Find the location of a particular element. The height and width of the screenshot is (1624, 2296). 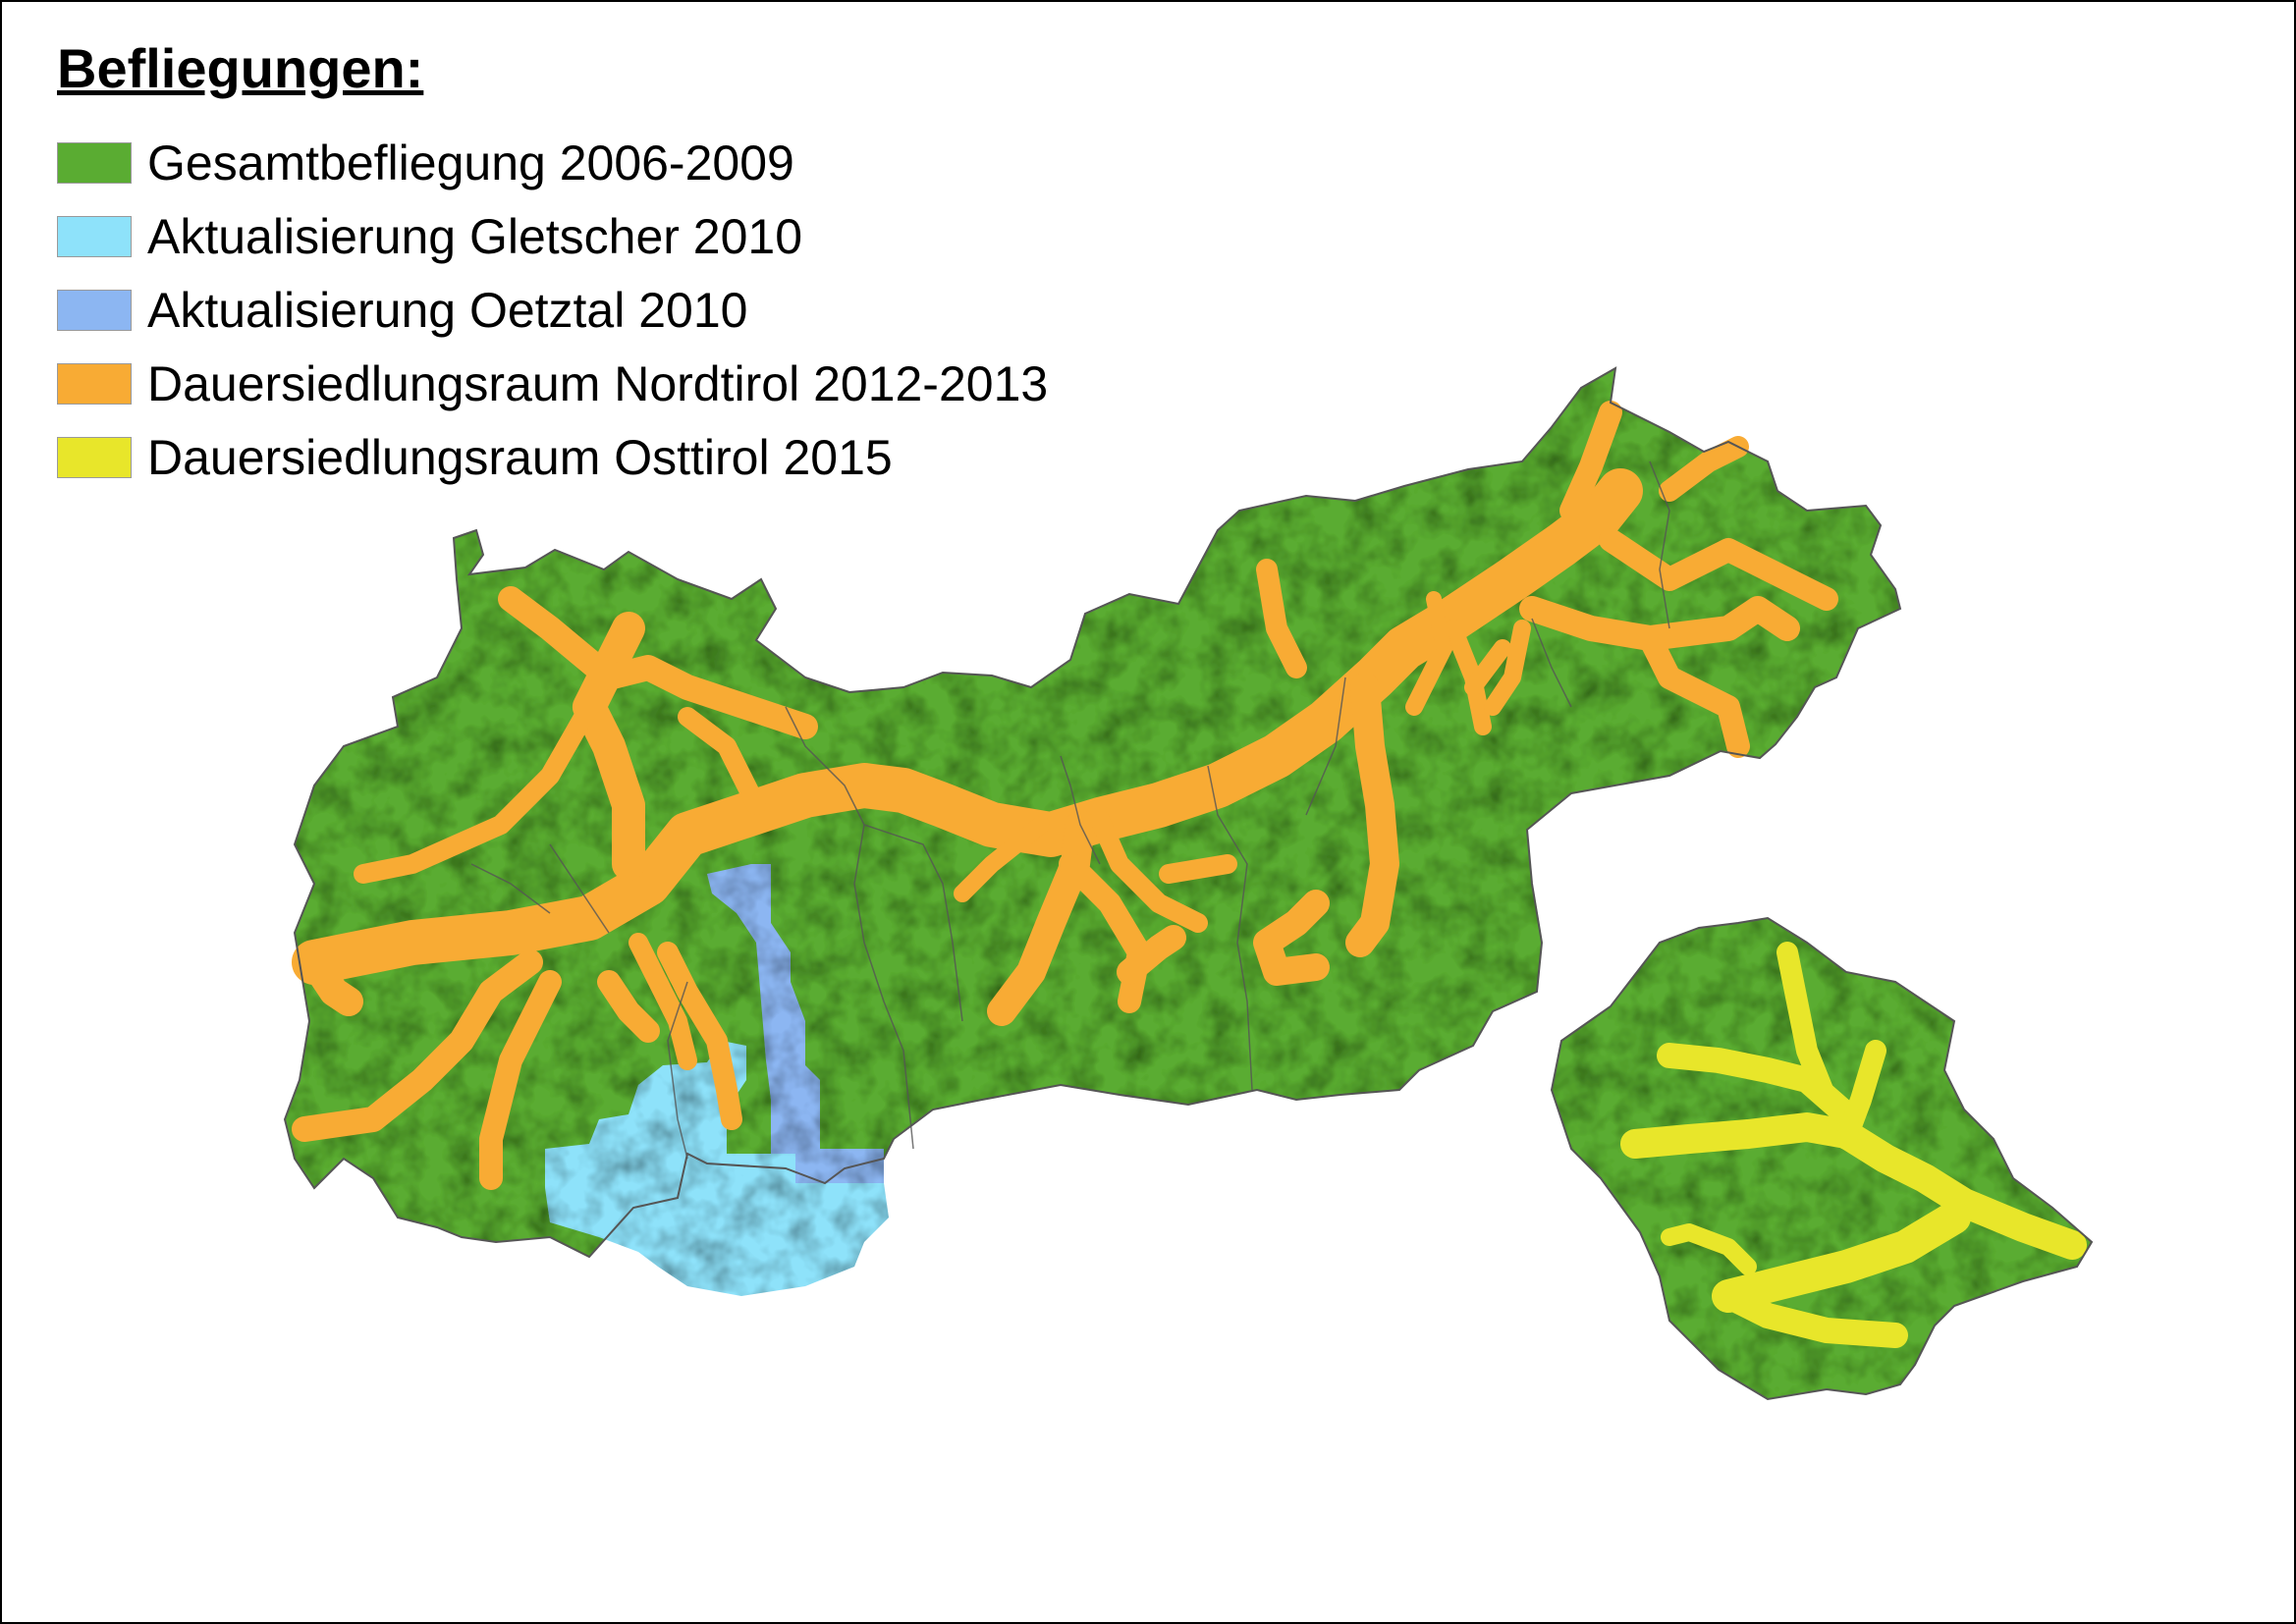

seefeld-branch is located at coordinates (1002, 859).